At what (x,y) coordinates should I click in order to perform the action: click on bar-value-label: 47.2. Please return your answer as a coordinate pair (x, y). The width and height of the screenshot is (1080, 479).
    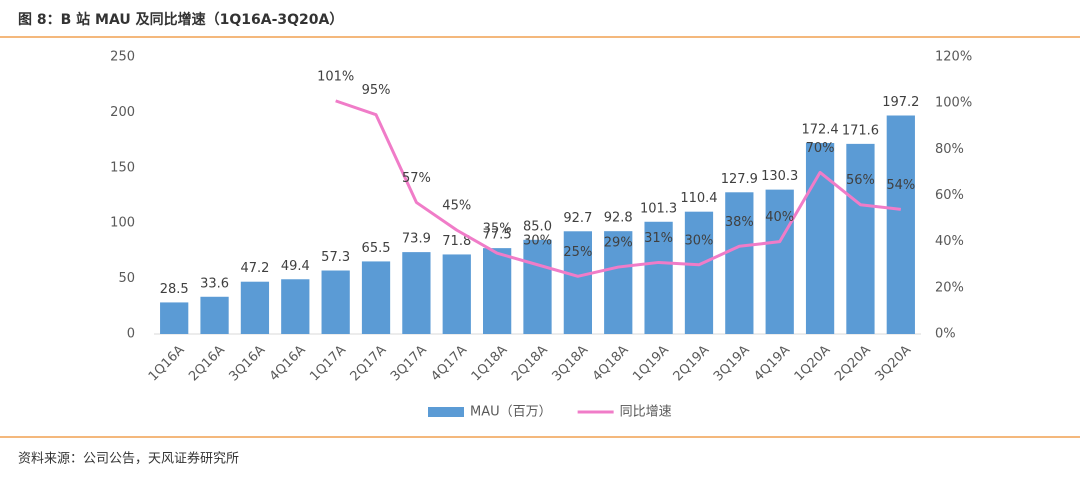
    Looking at the image, I should click on (254, 268).